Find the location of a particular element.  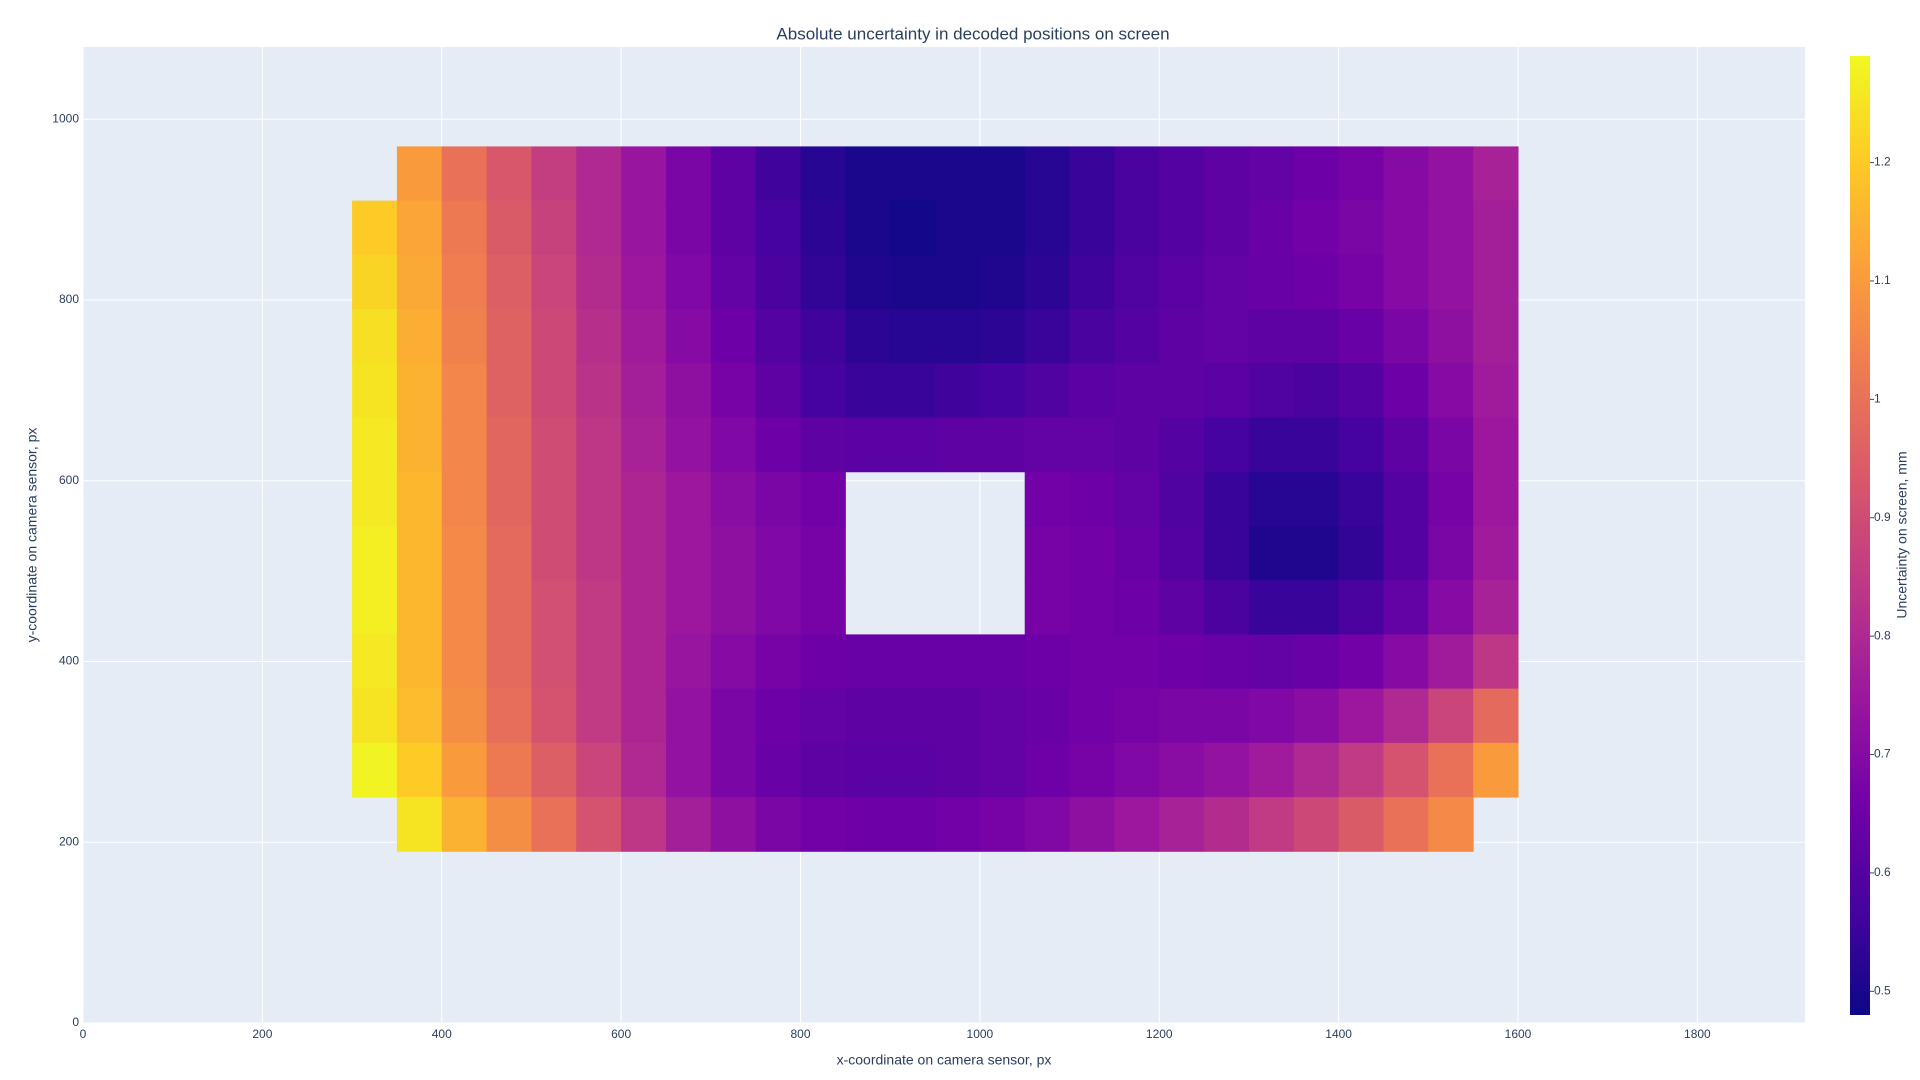

y-axis-title: y-coordinate on camera sensor, px is located at coordinates (32, 535).